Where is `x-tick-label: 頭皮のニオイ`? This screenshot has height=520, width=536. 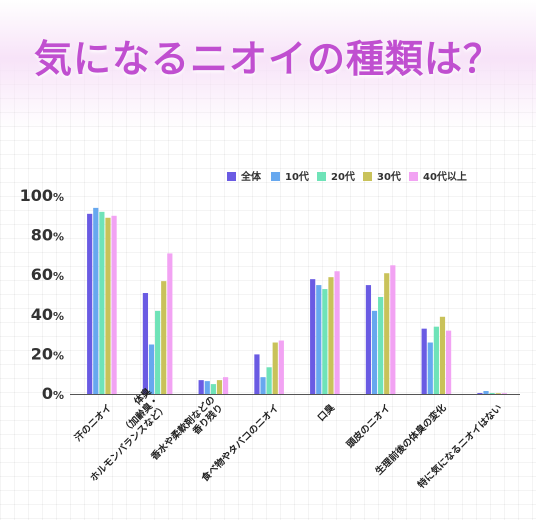 x-tick-label: 頭皮のニオイ is located at coordinates (368, 426).